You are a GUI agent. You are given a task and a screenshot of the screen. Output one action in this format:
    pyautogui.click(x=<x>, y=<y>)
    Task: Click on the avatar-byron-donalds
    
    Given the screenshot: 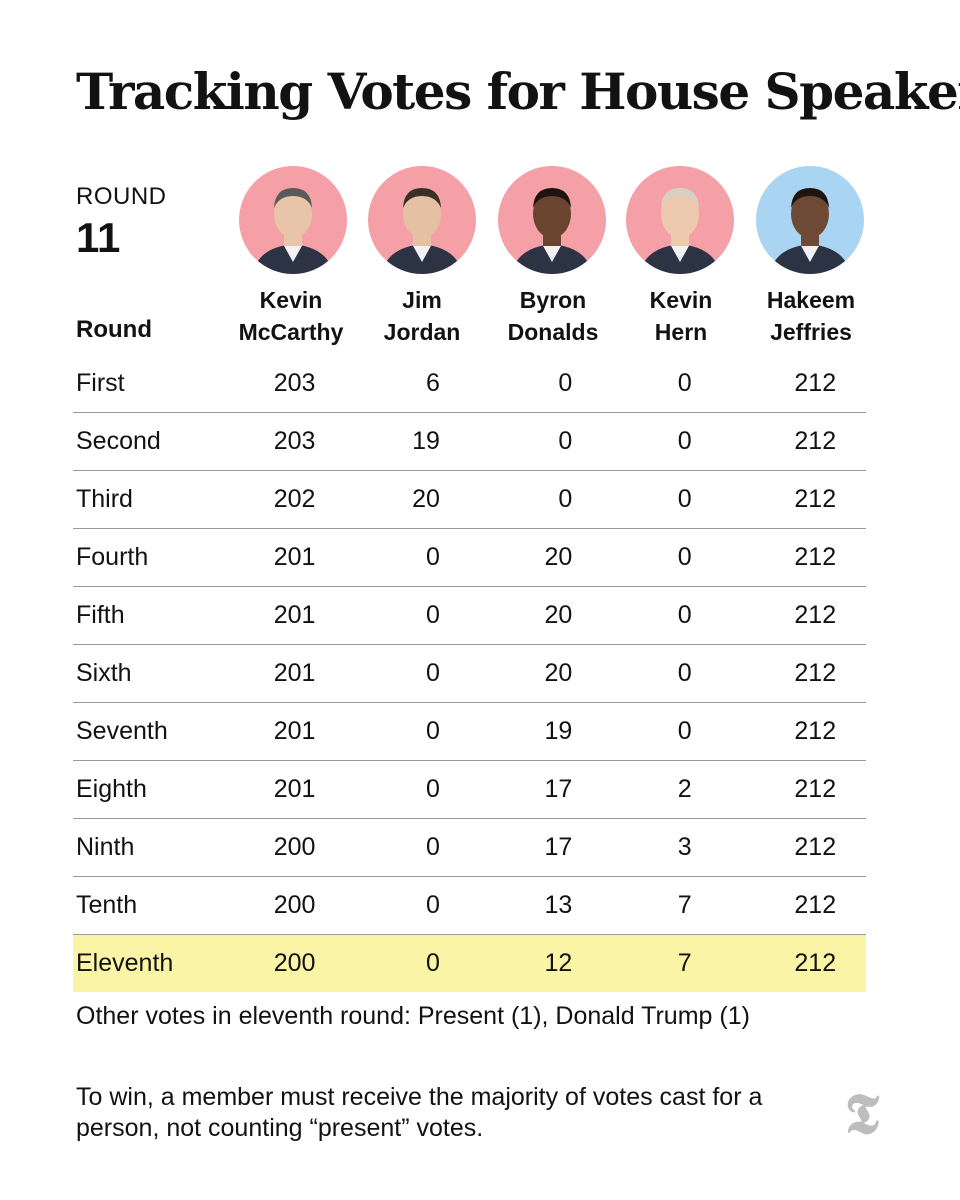 What is the action you would take?
    pyautogui.click(x=552, y=220)
    